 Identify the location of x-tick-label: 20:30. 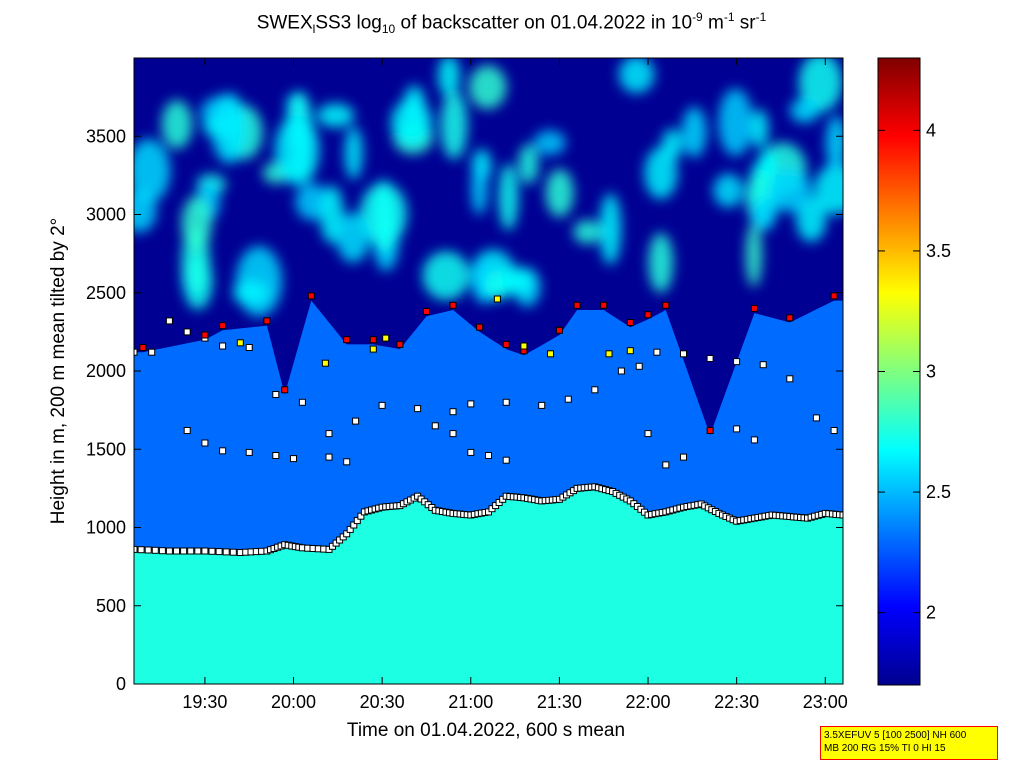
(382, 702).